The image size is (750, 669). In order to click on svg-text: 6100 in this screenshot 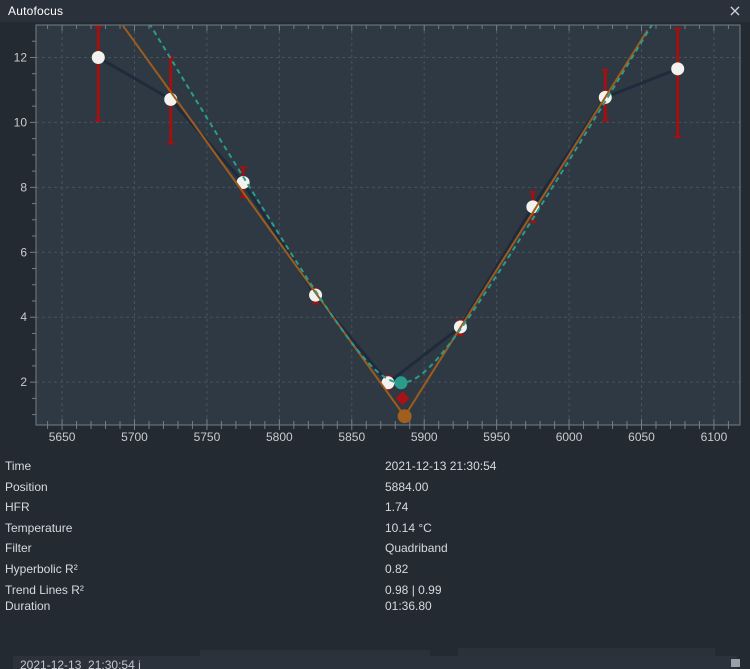, I will do `click(714, 437)`.